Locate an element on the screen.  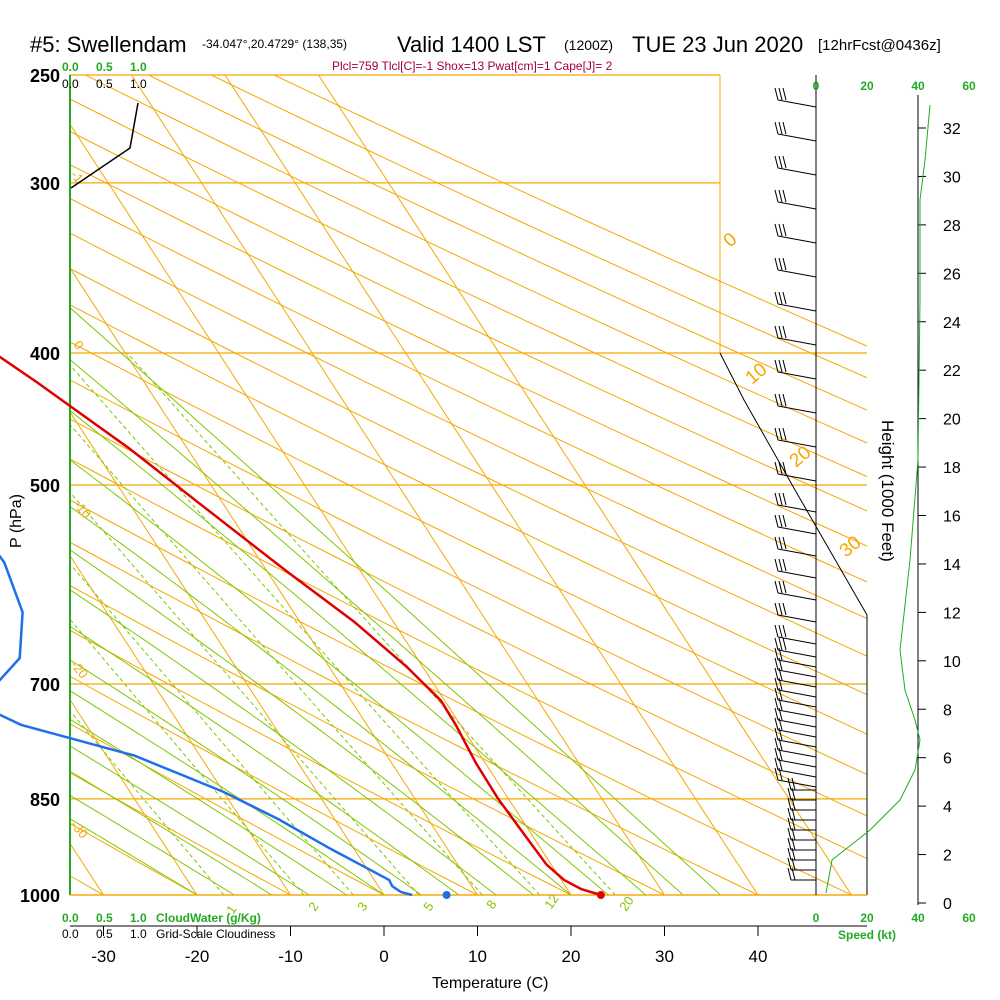
cloudwater-tick-bottom: 0.0 is located at coordinates (70, 918).